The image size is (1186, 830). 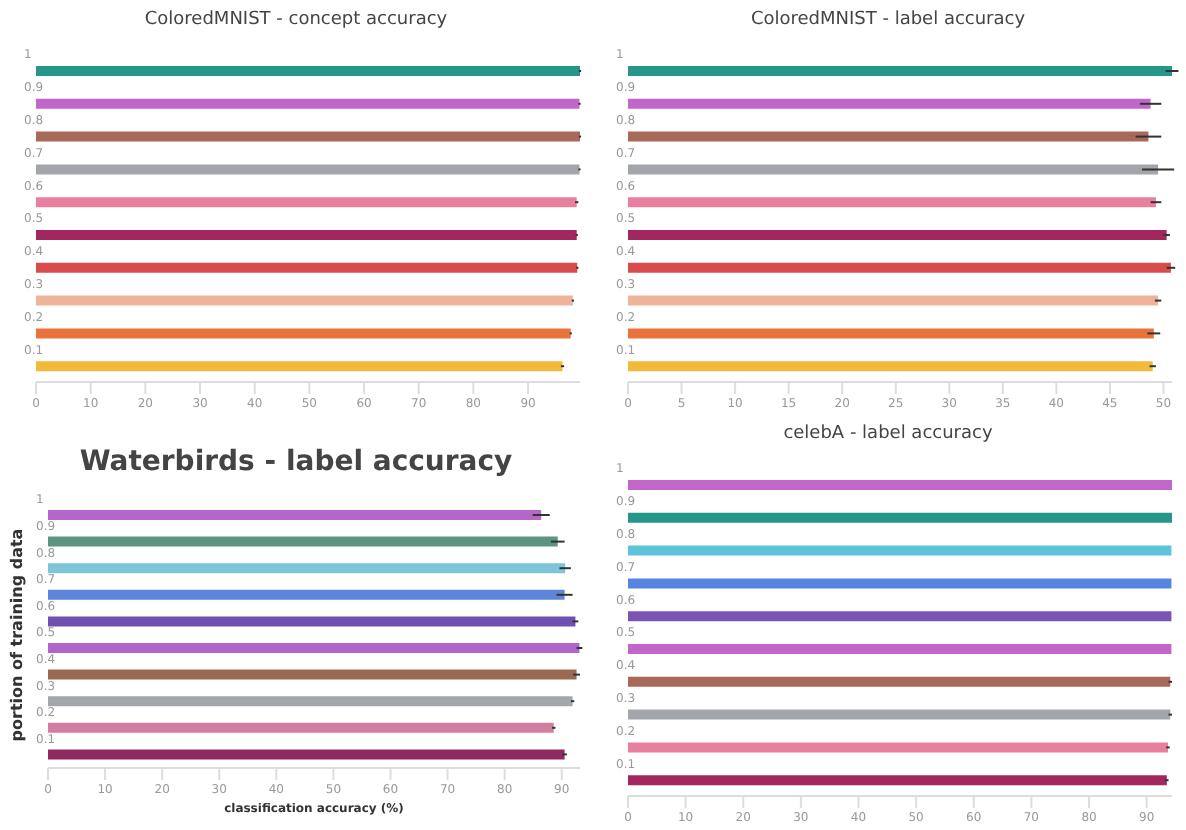 I want to click on chart-title: ColoredMNIST - concept accuracy, so click(x=296, y=22).